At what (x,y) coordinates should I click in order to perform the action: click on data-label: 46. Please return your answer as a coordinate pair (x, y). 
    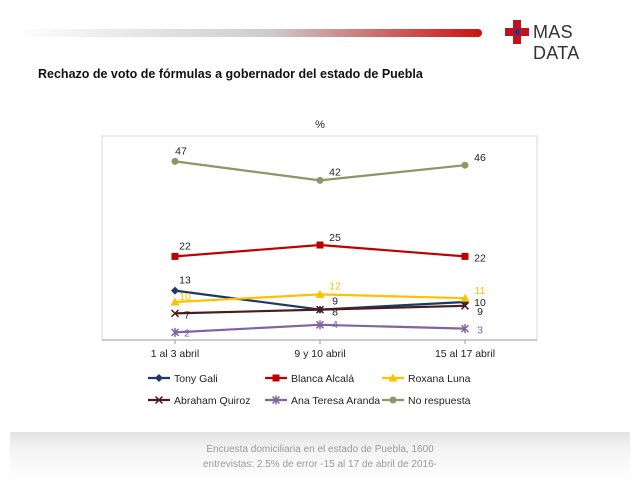
    Looking at the image, I should click on (480, 158).